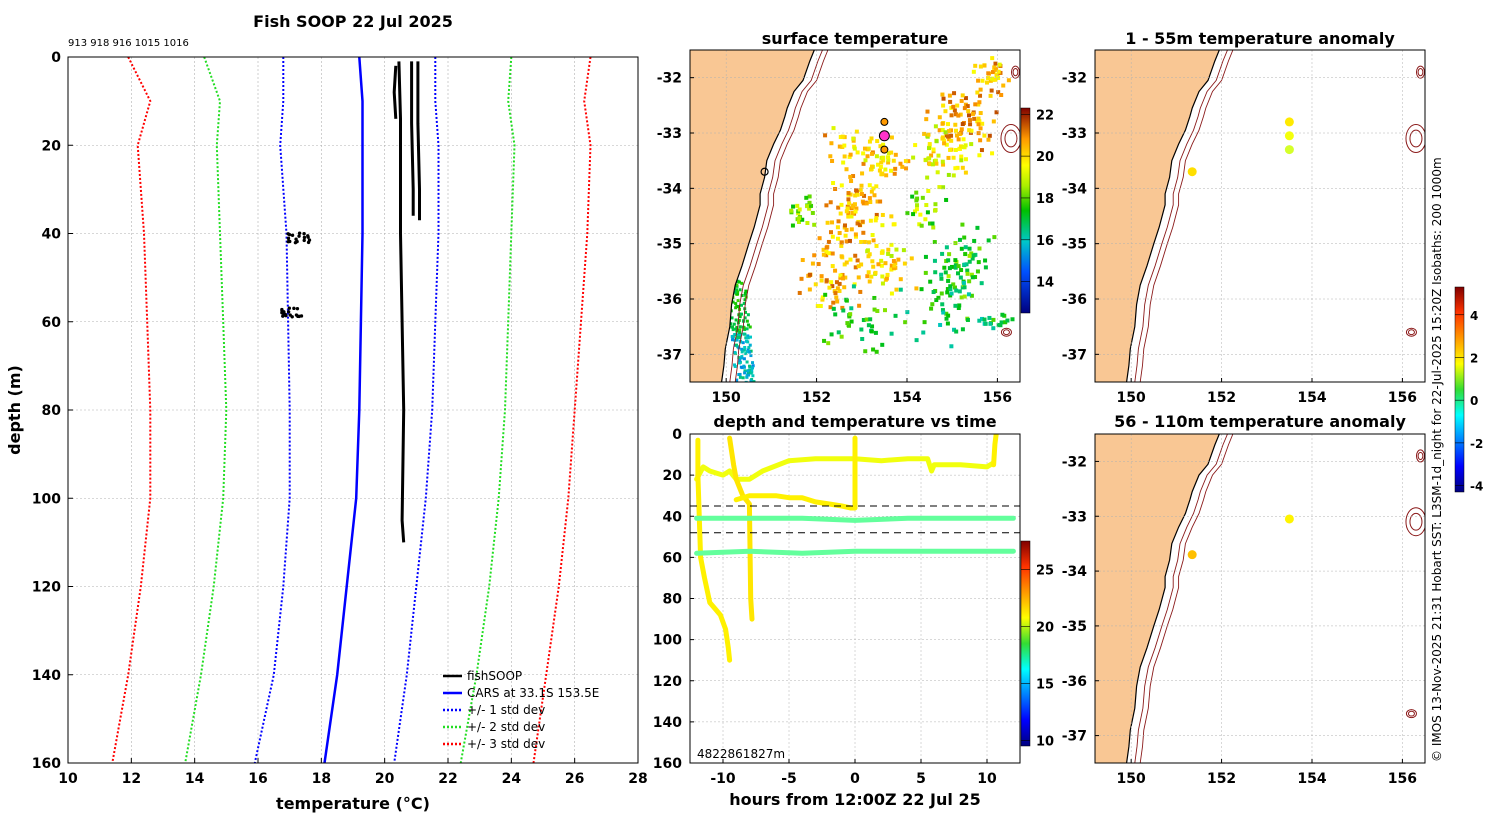 The width and height of the screenshot is (1500, 820). Describe the element at coordinates (1045, 741) in the screenshot. I see `colorbar-tick-label: 10` at that location.